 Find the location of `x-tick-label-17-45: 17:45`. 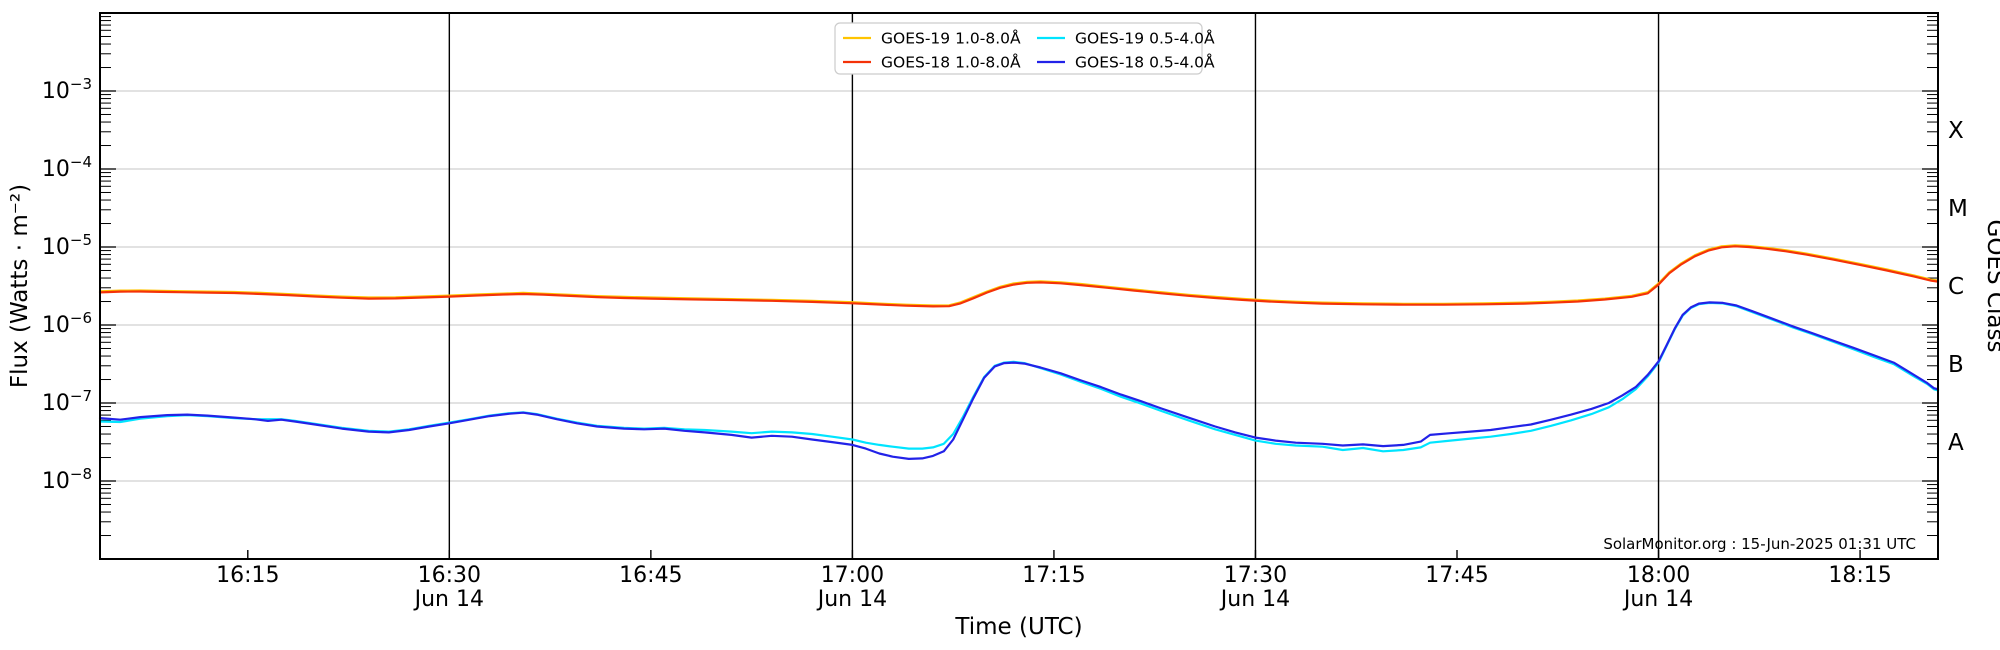

x-tick-label-17-45: 17:45 is located at coordinates (1456, 575).